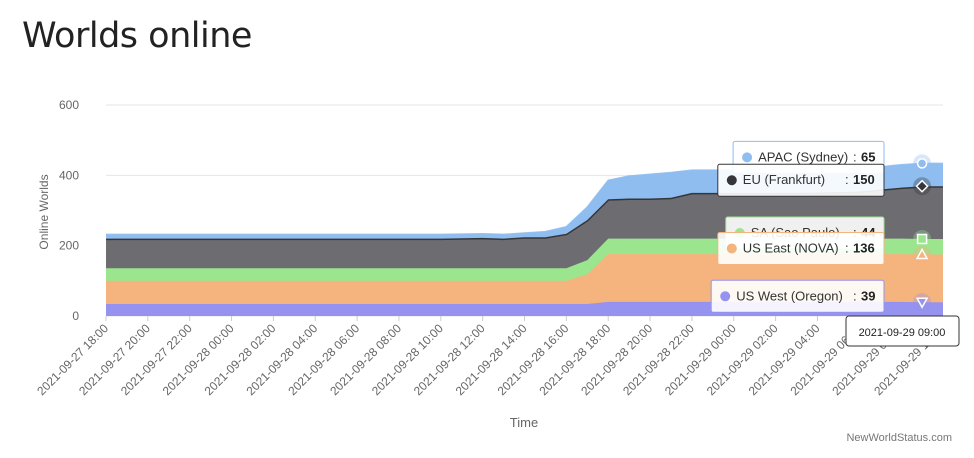  I want to click on x-tick-label: 2021-09-29 02:00, so click(742, 359).